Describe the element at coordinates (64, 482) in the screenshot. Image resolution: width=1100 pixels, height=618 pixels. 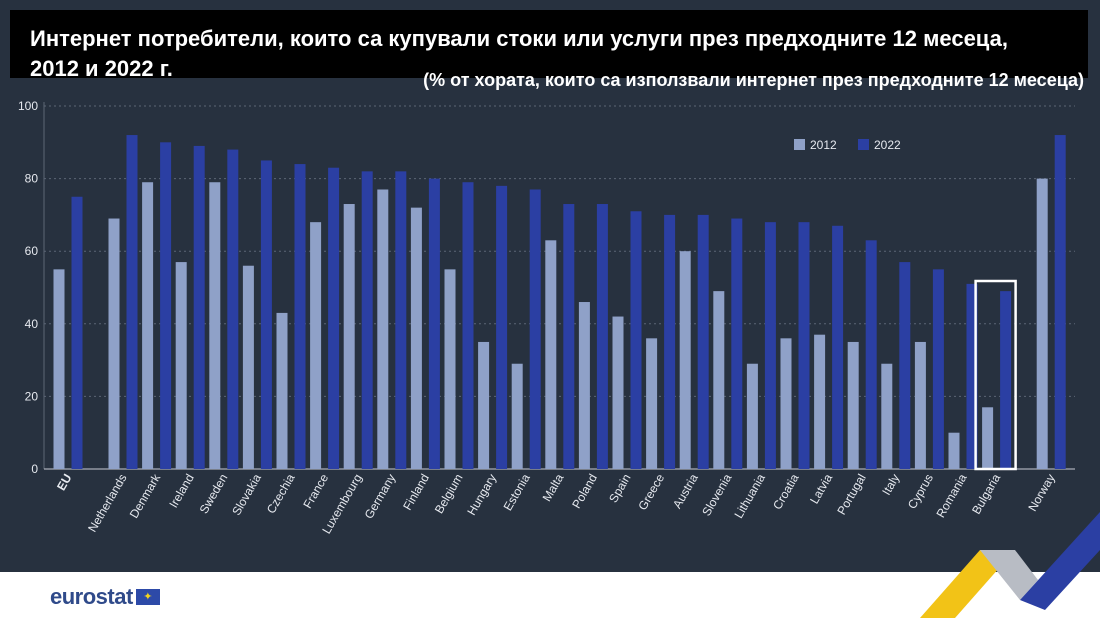
I see `x-tick-label: EU` at that location.